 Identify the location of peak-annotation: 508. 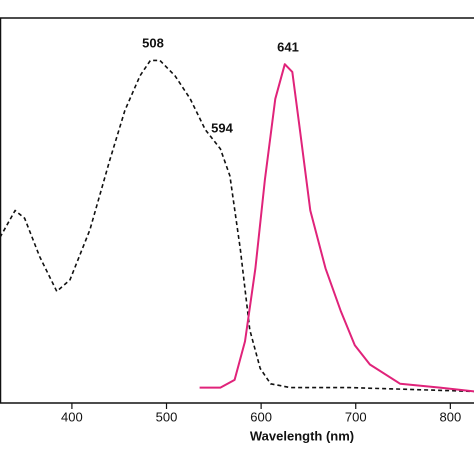
(153, 42).